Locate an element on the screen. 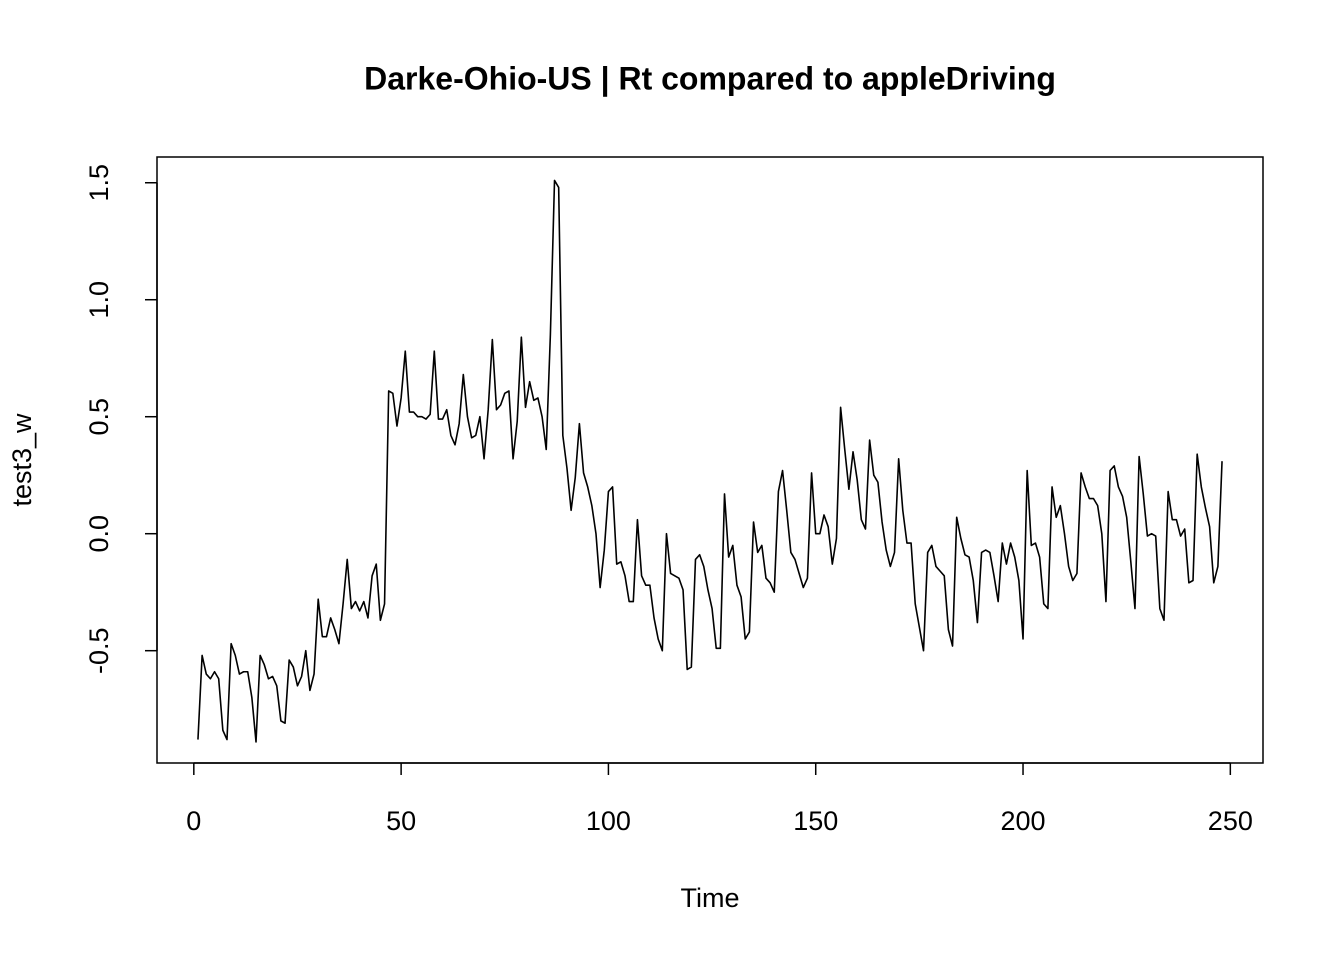 This screenshot has height=960, width=1344. y-tick-label: 0.0 is located at coordinates (99, 534).